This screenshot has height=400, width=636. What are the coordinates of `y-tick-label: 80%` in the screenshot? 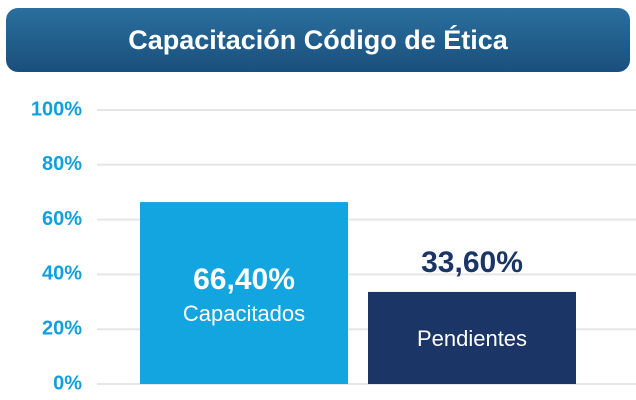 It's located at (62, 164).